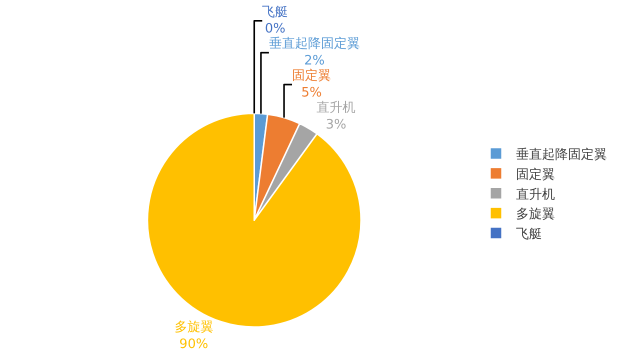  I want to click on slice-label: 垂直起降固定翼, so click(314, 44).